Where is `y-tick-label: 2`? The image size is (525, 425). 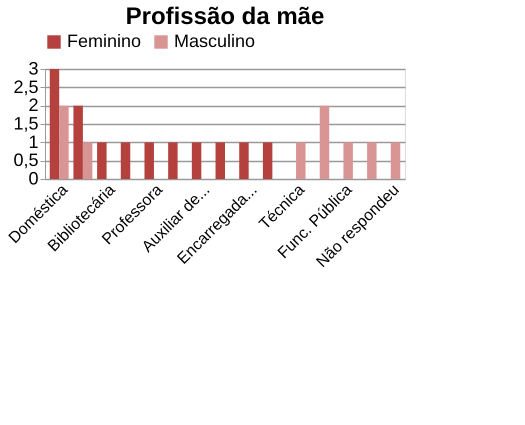
y-tick-label: 2 is located at coordinates (33, 105).